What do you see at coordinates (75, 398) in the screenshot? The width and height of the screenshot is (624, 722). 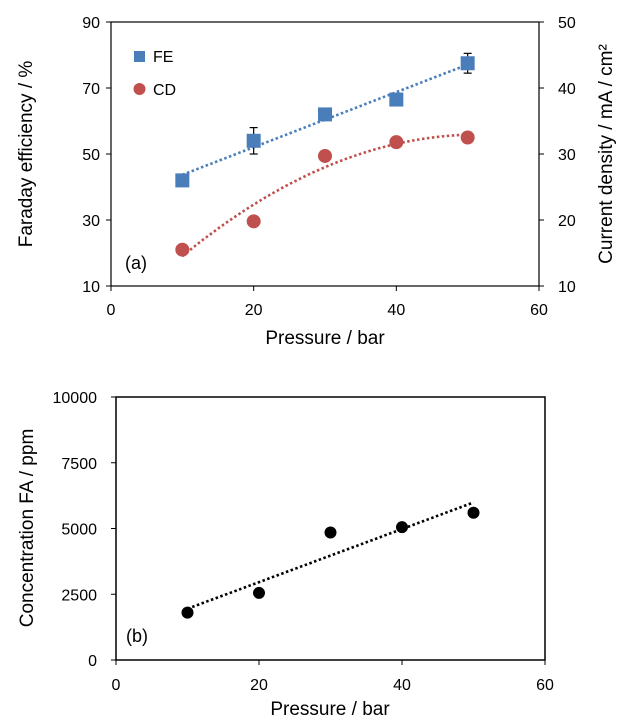 I see `y-tick-label: 10000` at bounding box center [75, 398].